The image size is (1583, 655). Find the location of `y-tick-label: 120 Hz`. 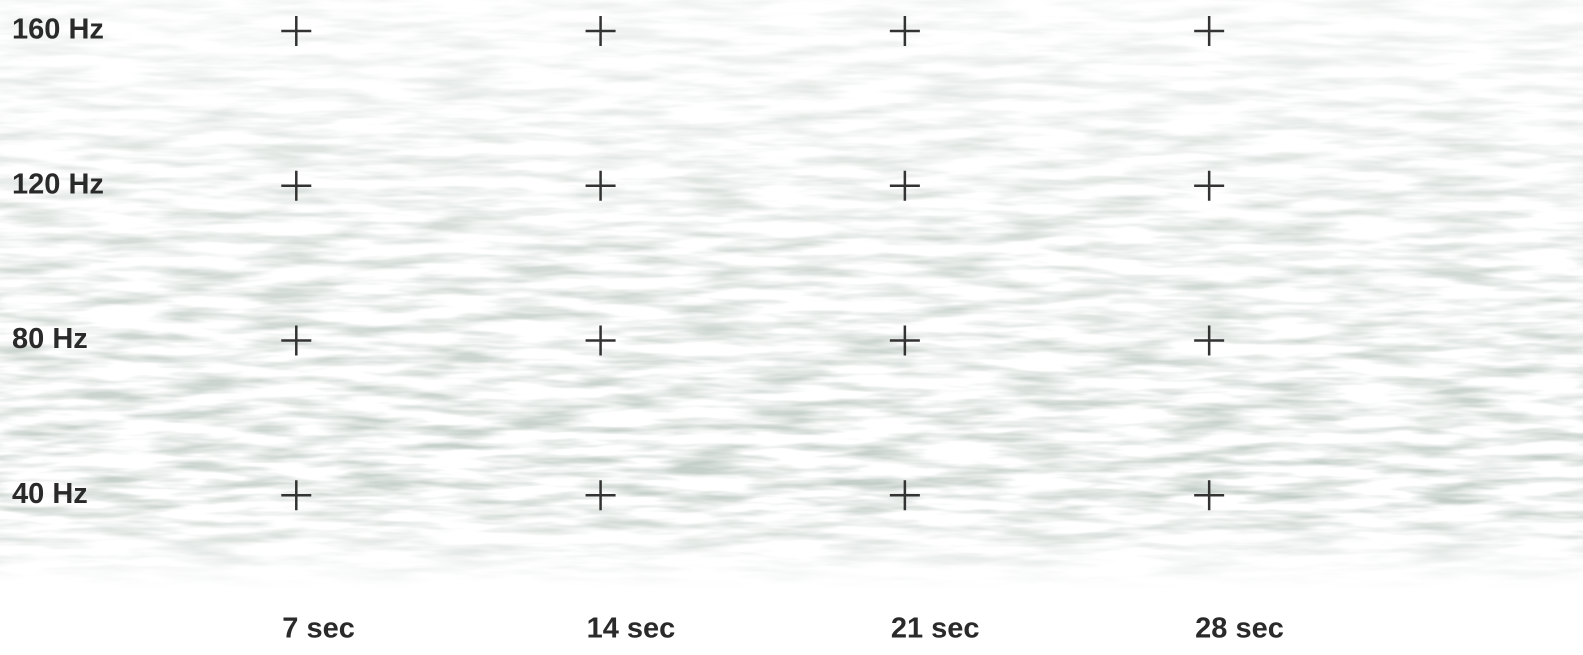

y-tick-label: 120 Hz is located at coordinates (58, 184).